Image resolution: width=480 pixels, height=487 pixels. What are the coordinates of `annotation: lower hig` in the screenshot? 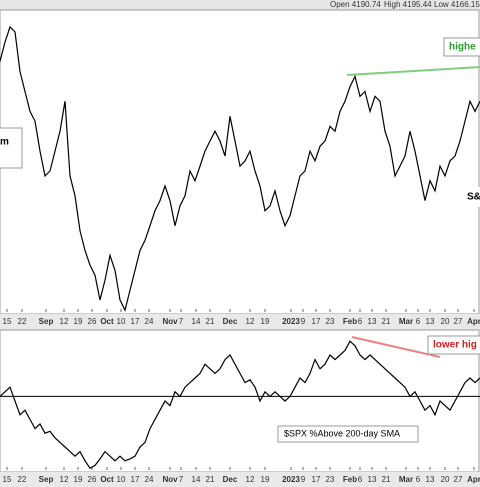 It's located at (455, 345).